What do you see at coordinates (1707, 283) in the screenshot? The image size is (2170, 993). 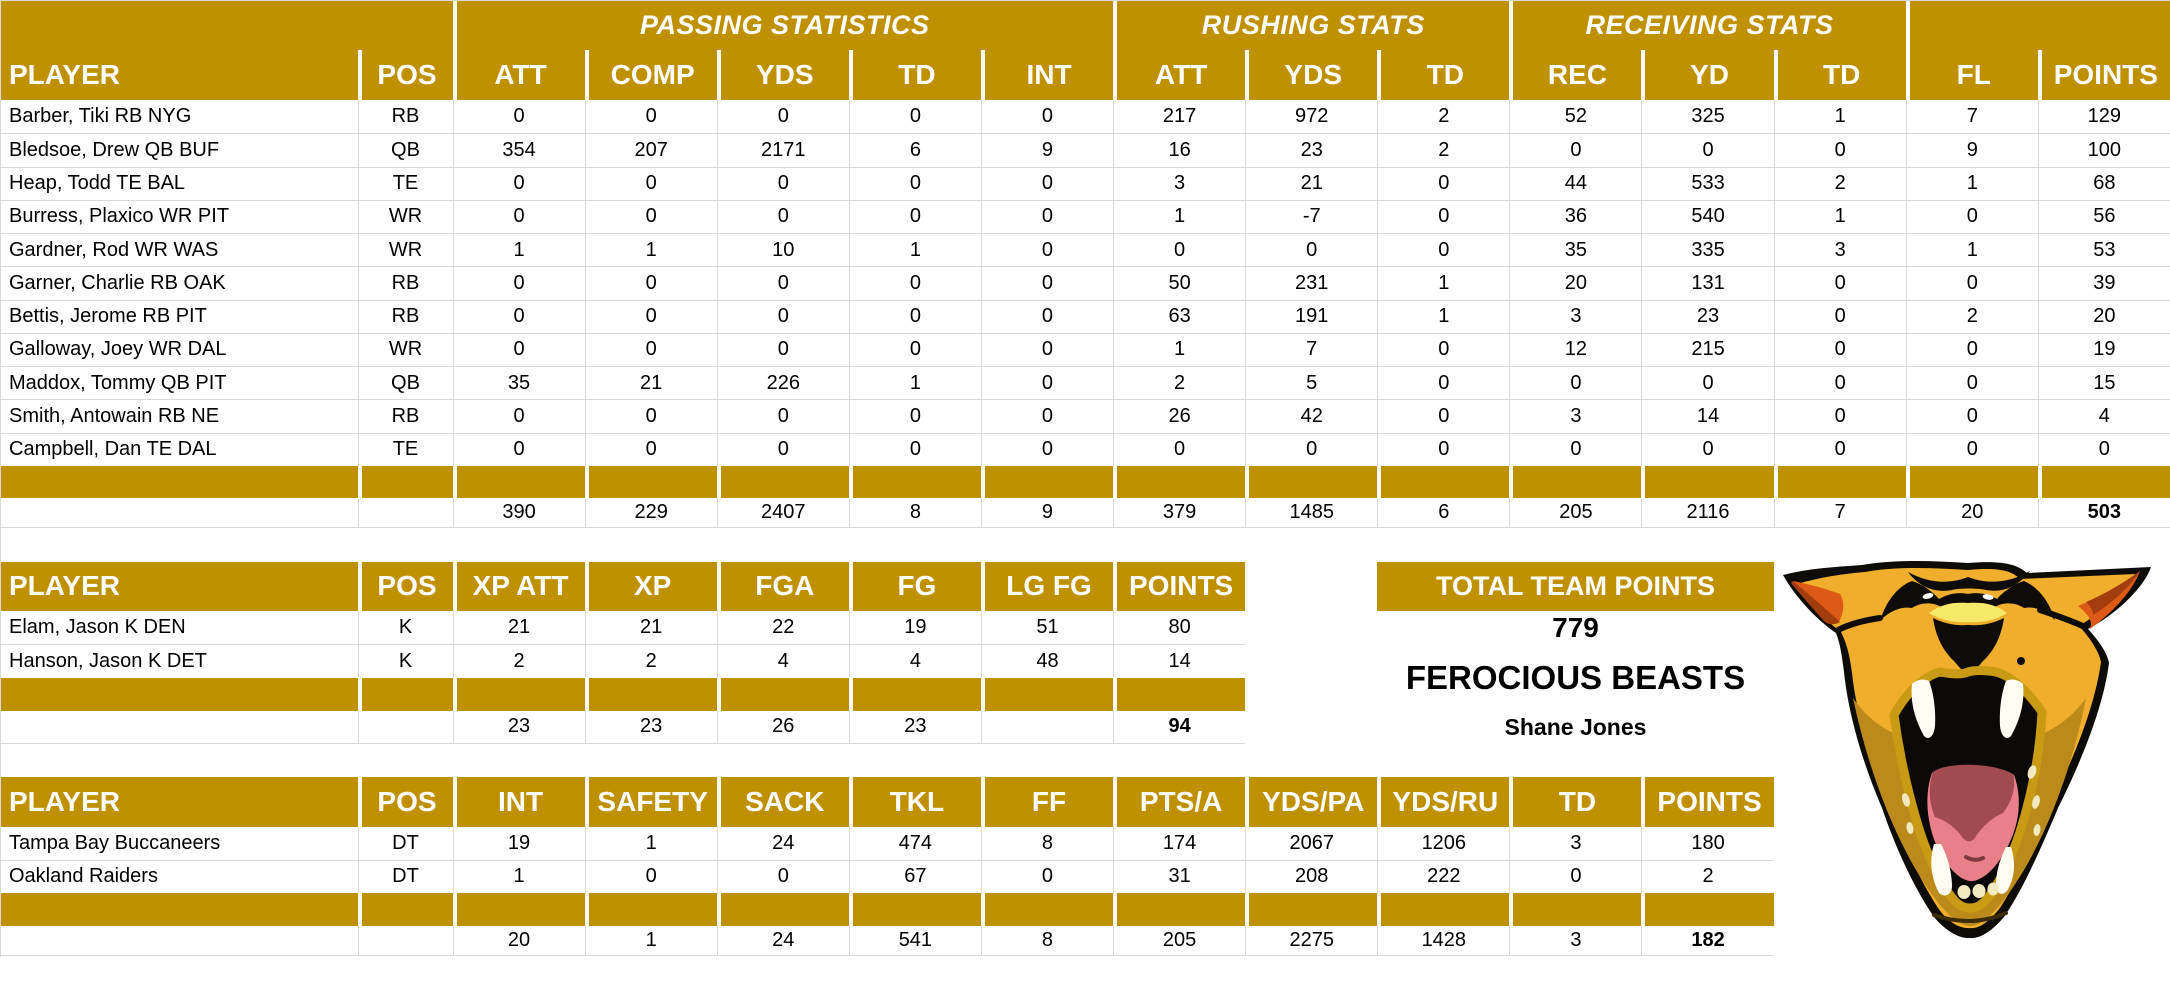 I see `stat-value: 131` at bounding box center [1707, 283].